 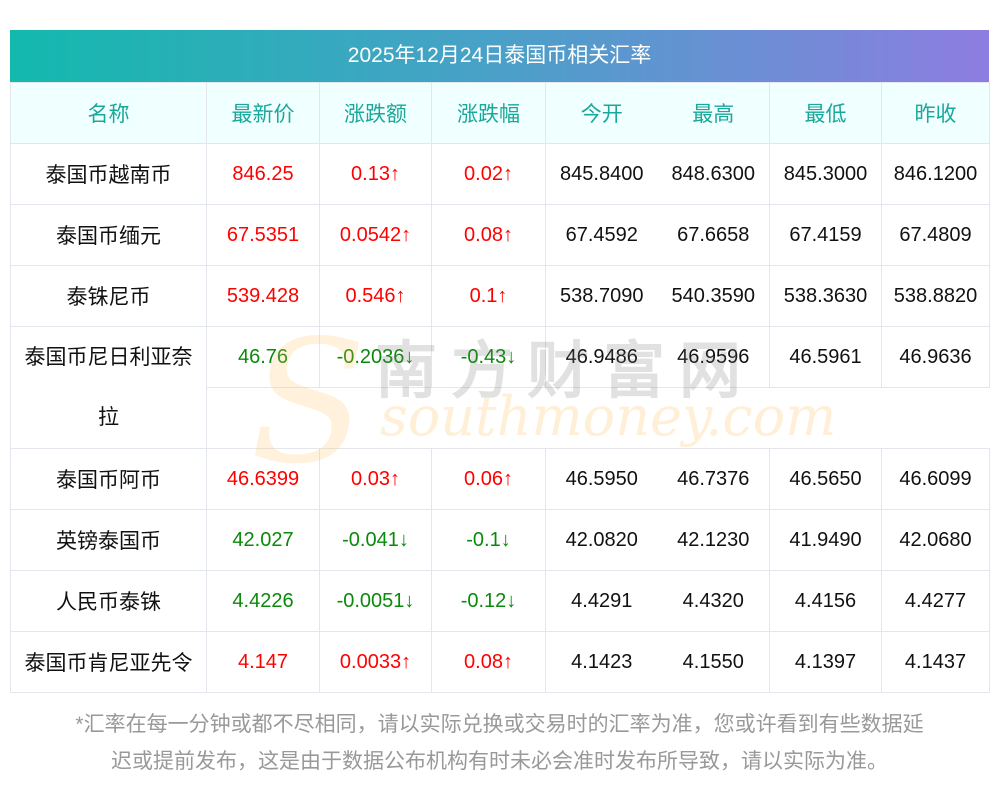 I want to click on column-header-open: 今开, so click(x=601, y=113).